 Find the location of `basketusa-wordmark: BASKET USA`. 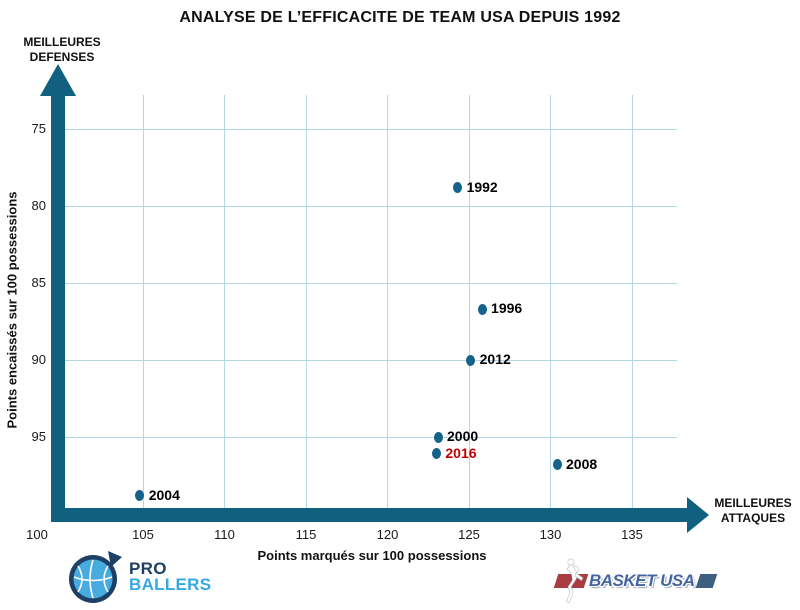

basketusa-wordmark: BASKET USA is located at coordinates (642, 580).